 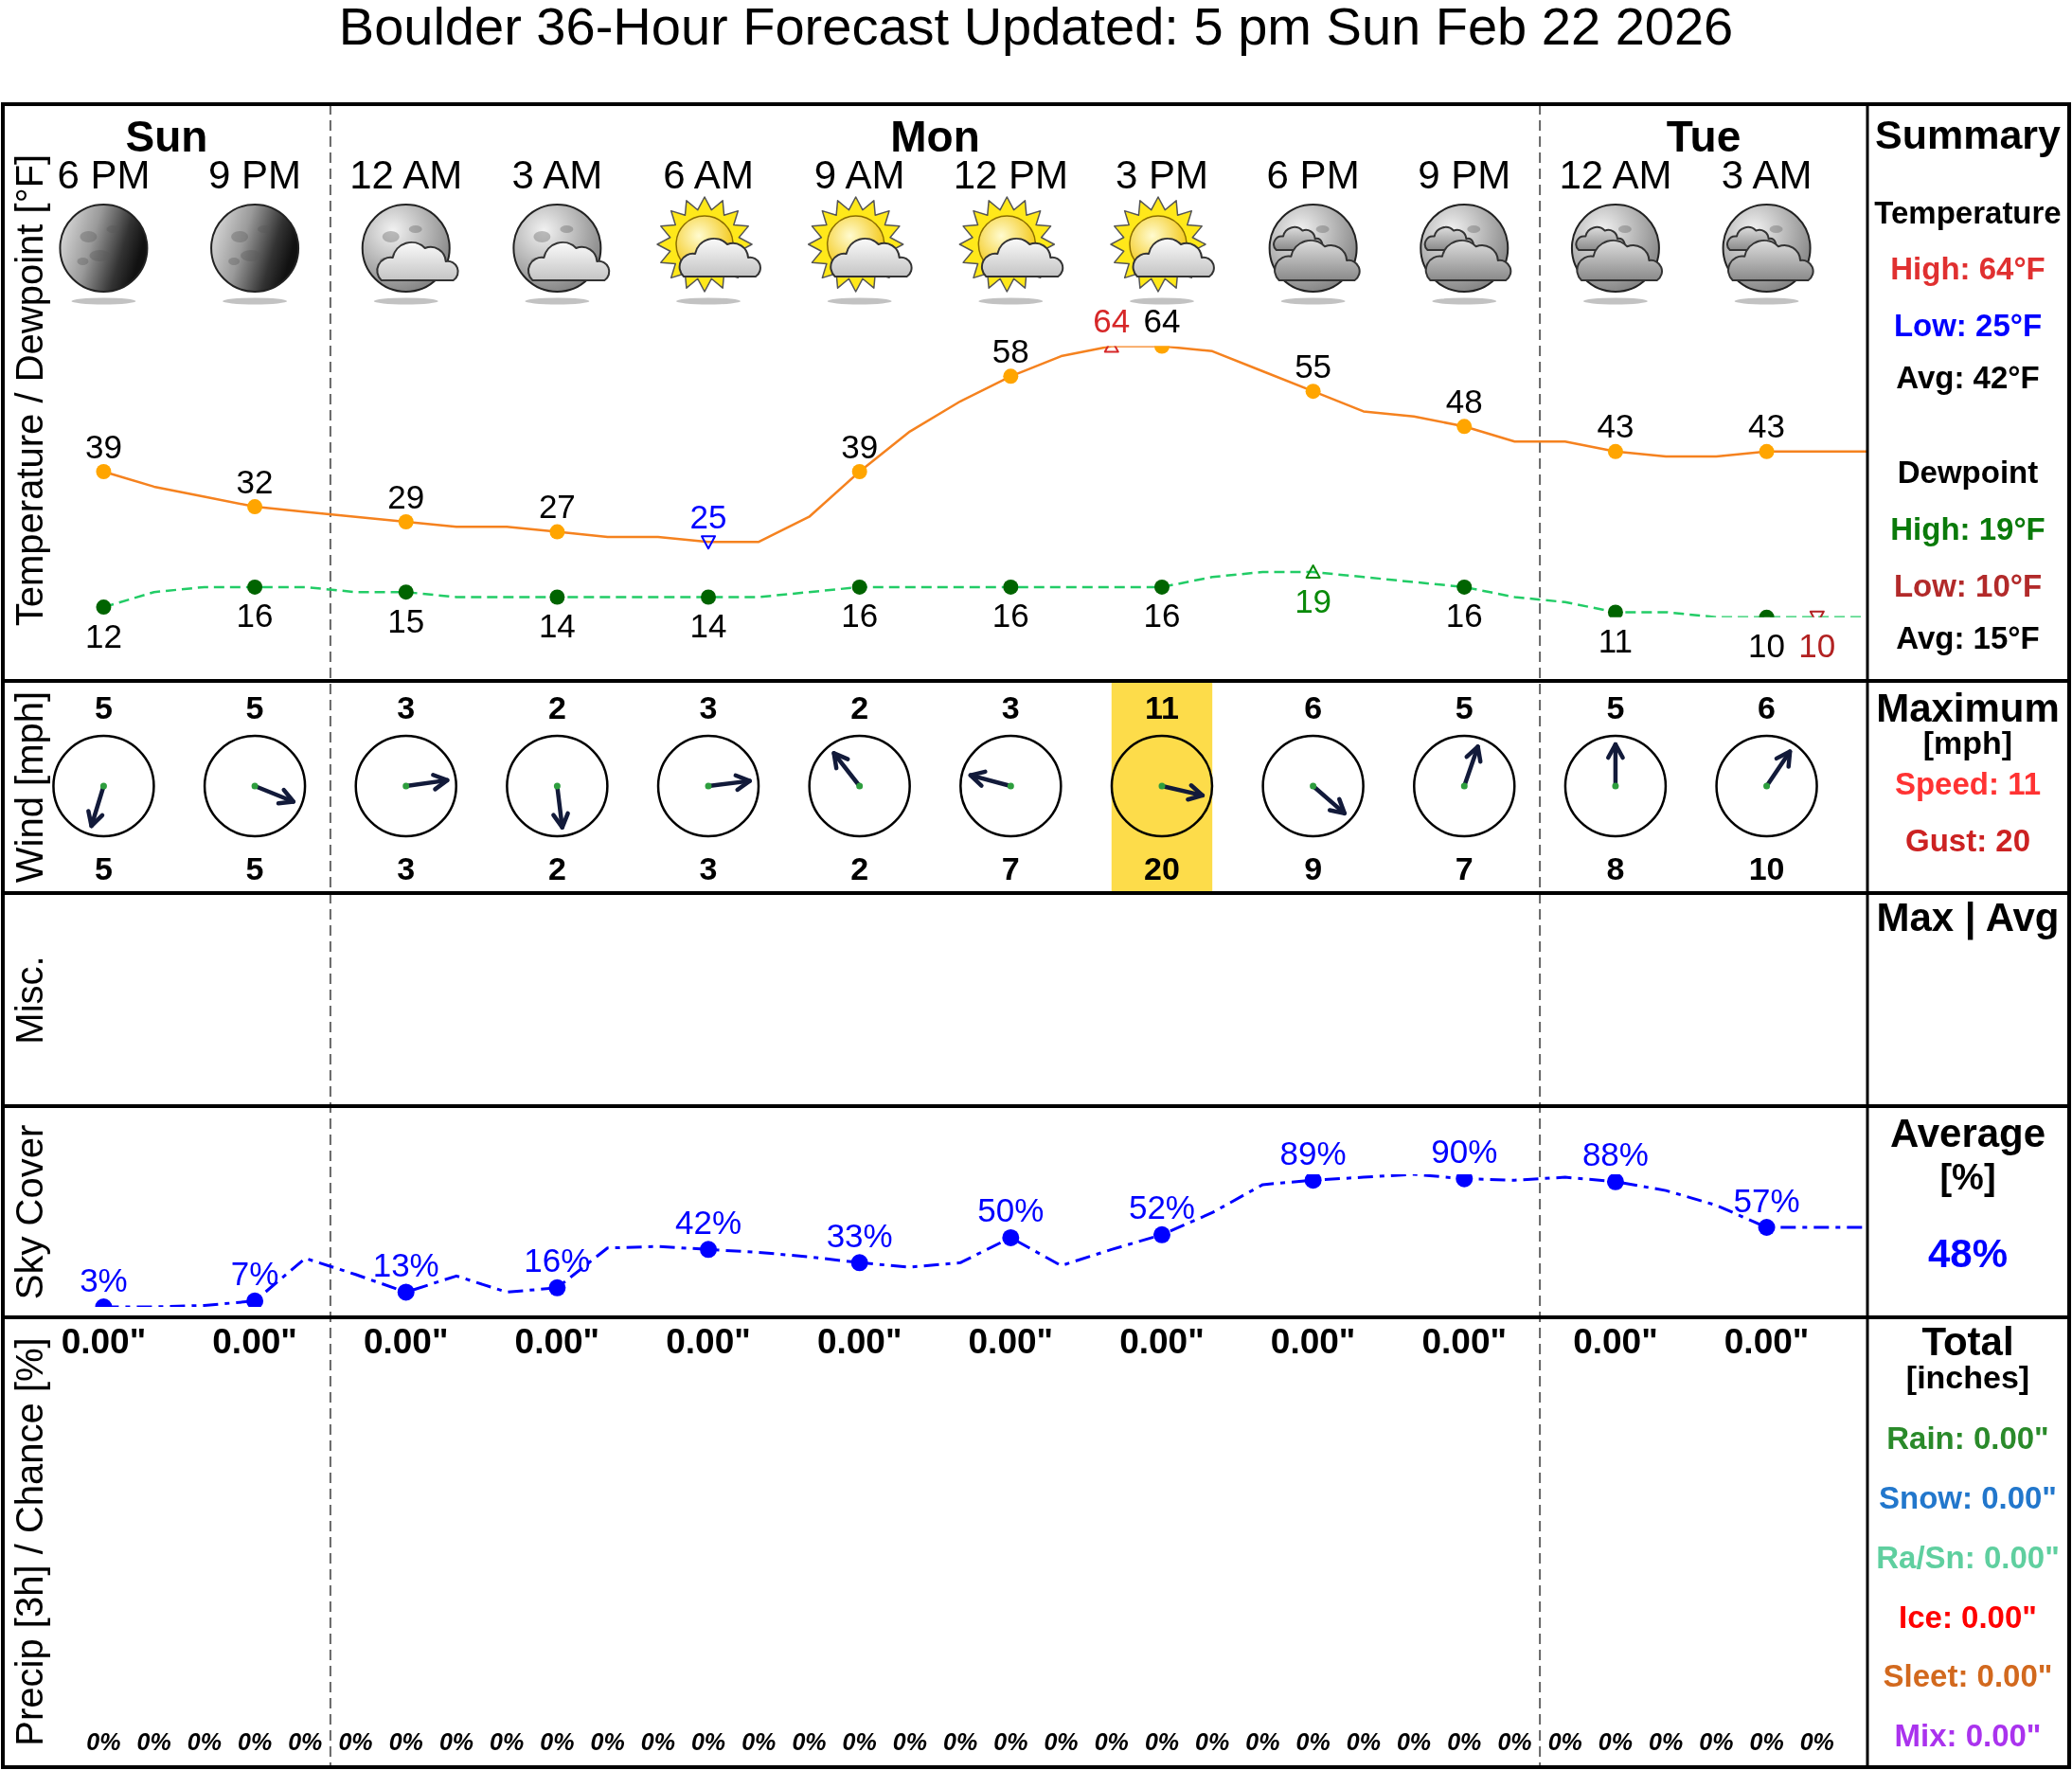 I want to click on data-label: 89%, so click(x=1313, y=1152).